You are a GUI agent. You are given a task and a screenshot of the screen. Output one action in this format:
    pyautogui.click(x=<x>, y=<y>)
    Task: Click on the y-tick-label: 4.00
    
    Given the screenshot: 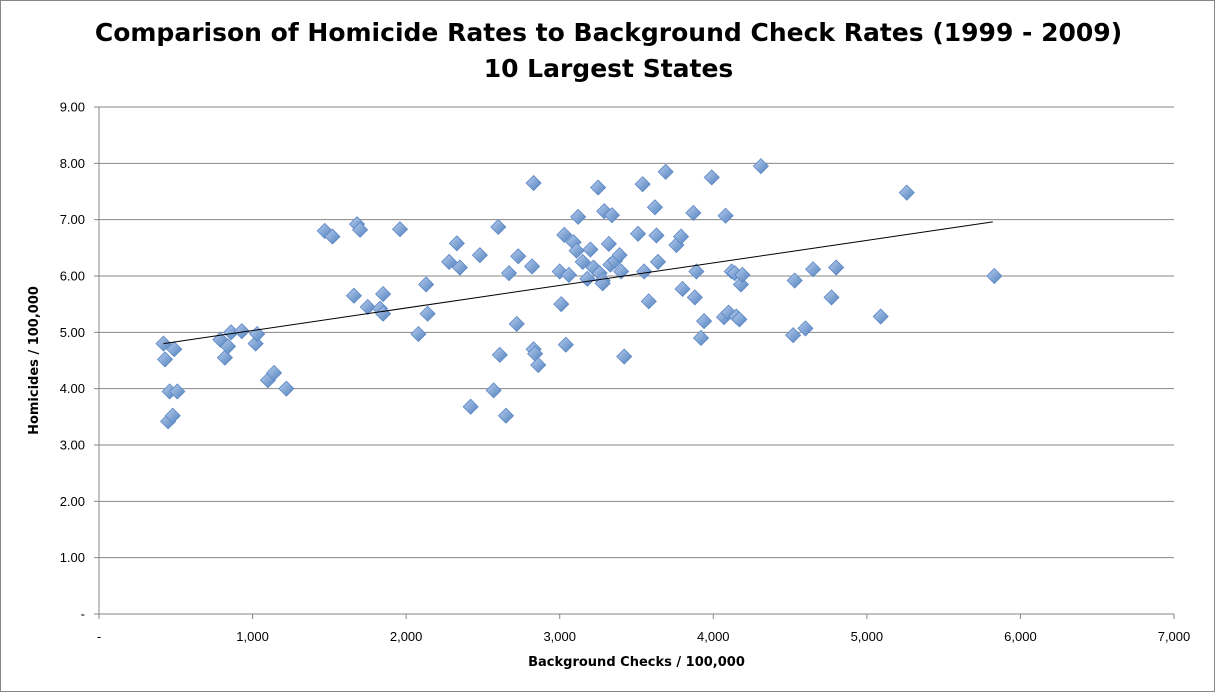 What is the action you would take?
    pyautogui.click(x=72, y=388)
    